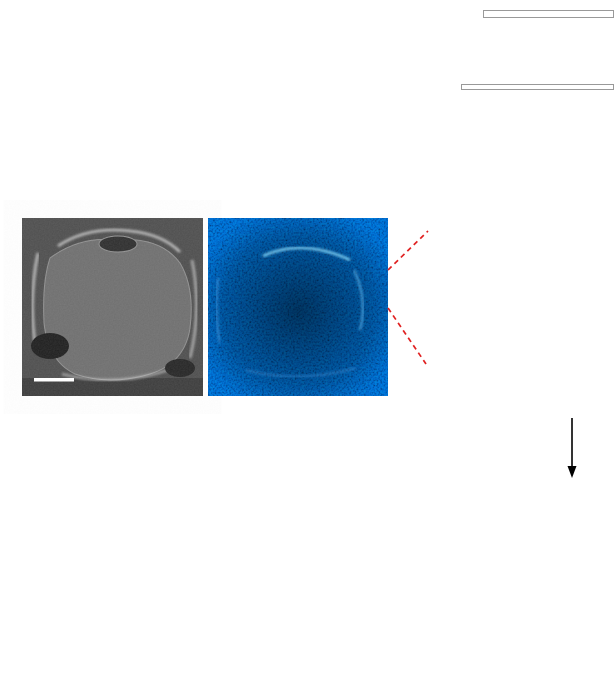 The width and height of the screenshot is (616, 673). I want to click on cube-render-li, so click(116, 462).